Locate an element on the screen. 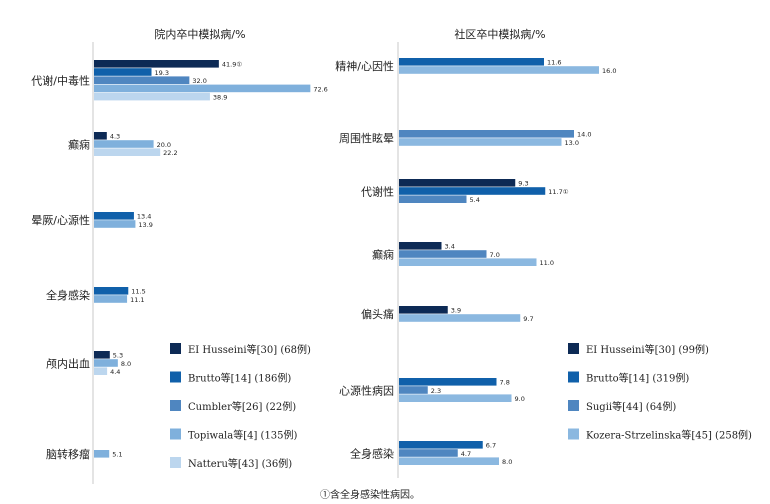 The image size is (770, 504). data-label: 11.7① is located at coordinates (558, 192).